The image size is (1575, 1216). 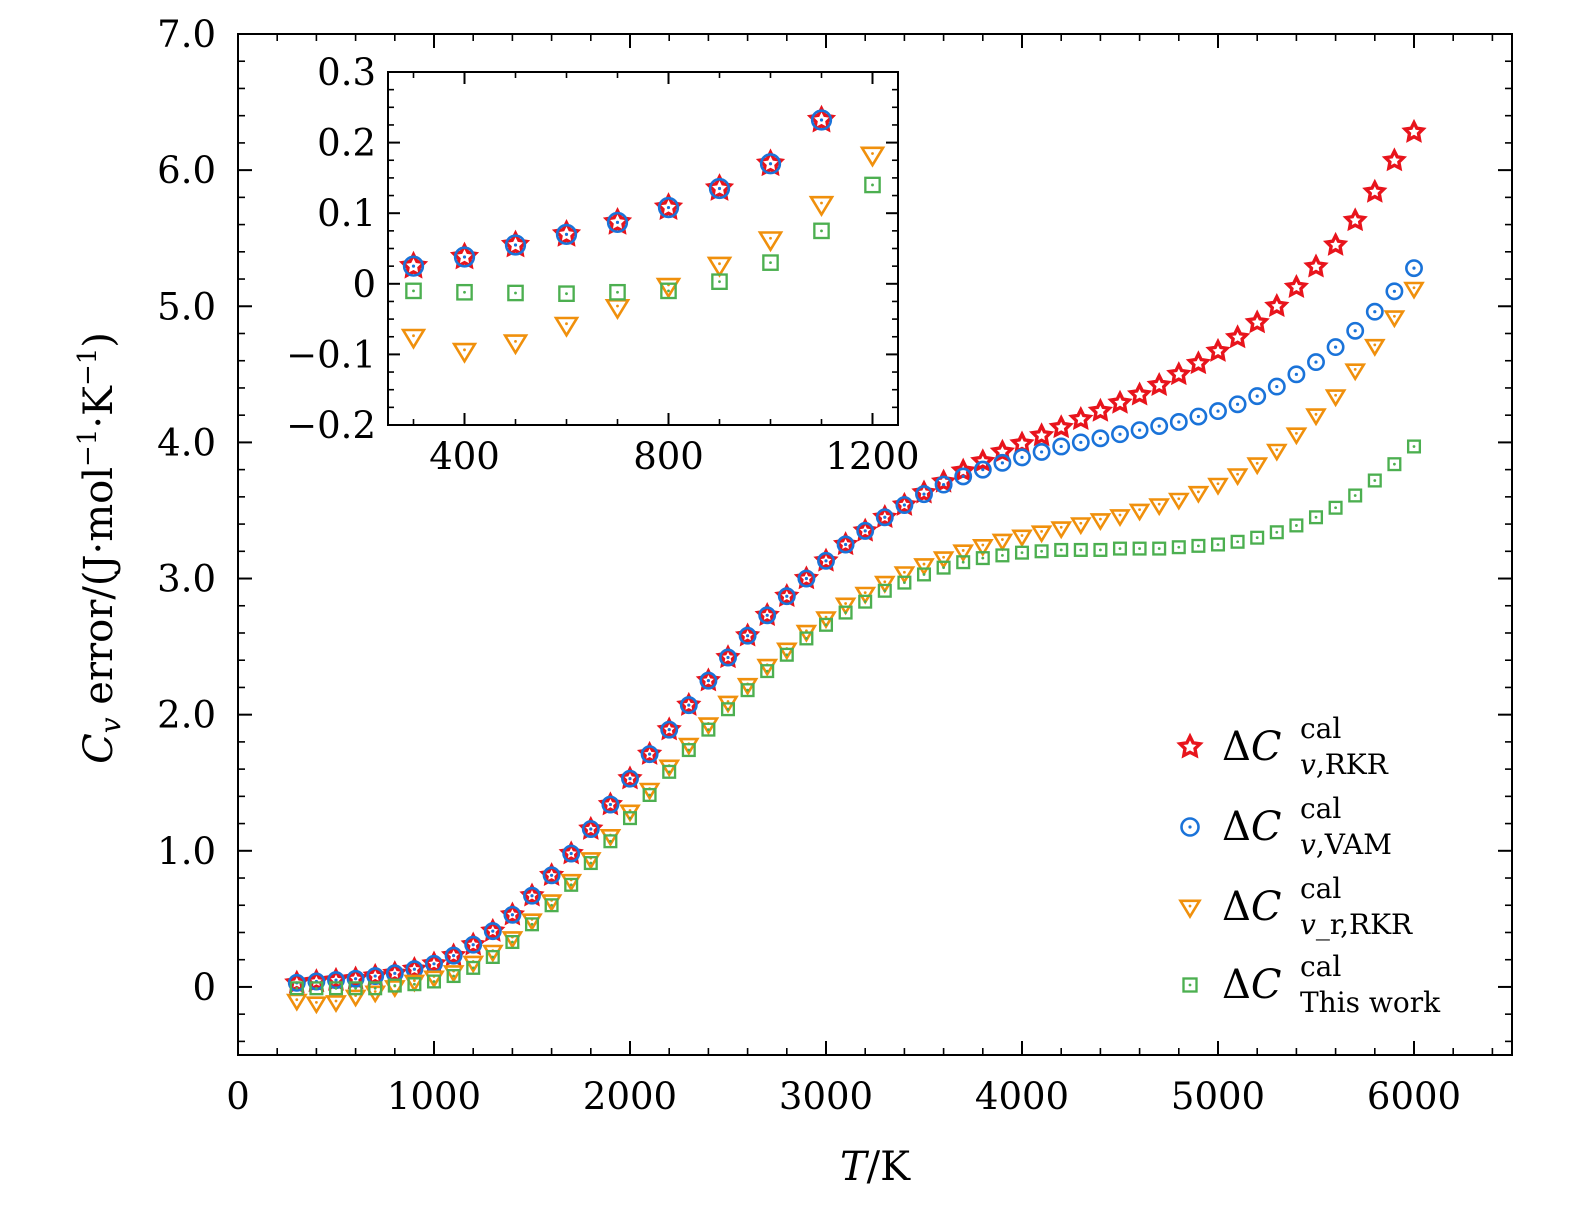 I want to click on x-tick-label: 6000, so click(x=1414, y=1096).